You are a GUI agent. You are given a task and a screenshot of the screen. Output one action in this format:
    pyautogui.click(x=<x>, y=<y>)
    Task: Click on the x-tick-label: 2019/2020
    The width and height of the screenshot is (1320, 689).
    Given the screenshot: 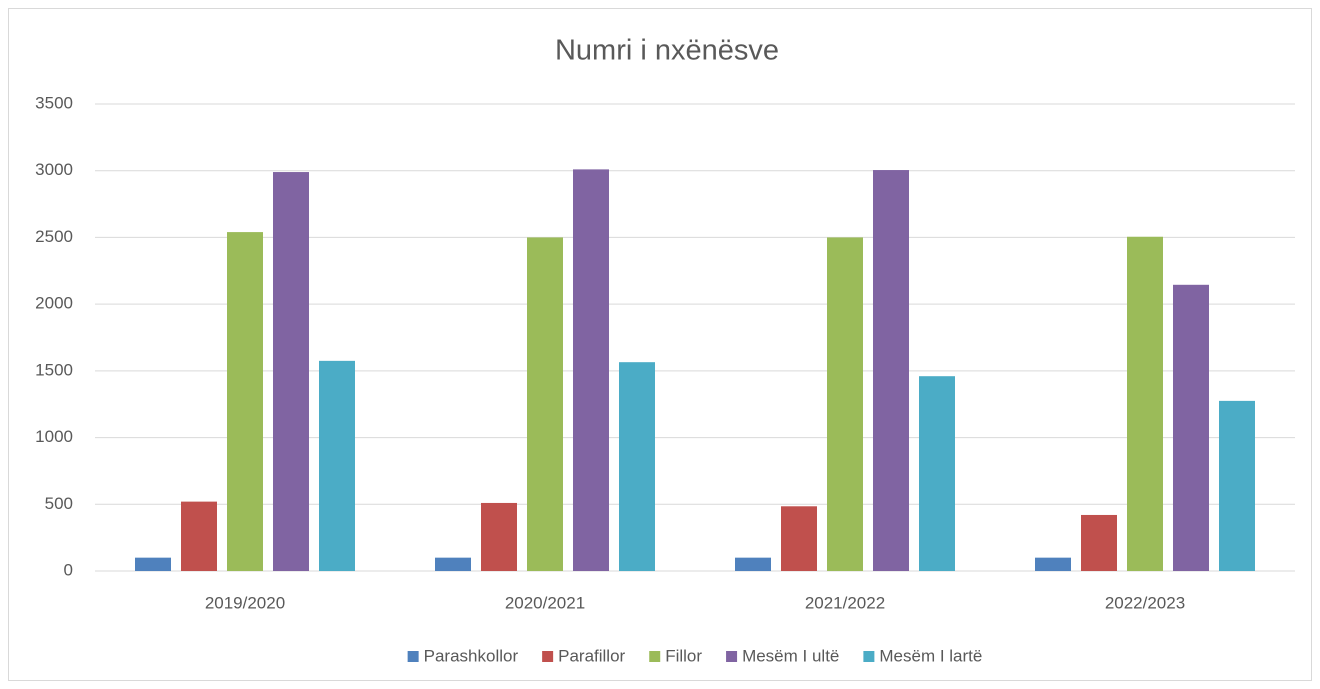 What is the action you would take?
    pyautogui.click(x=245, y=602)
    